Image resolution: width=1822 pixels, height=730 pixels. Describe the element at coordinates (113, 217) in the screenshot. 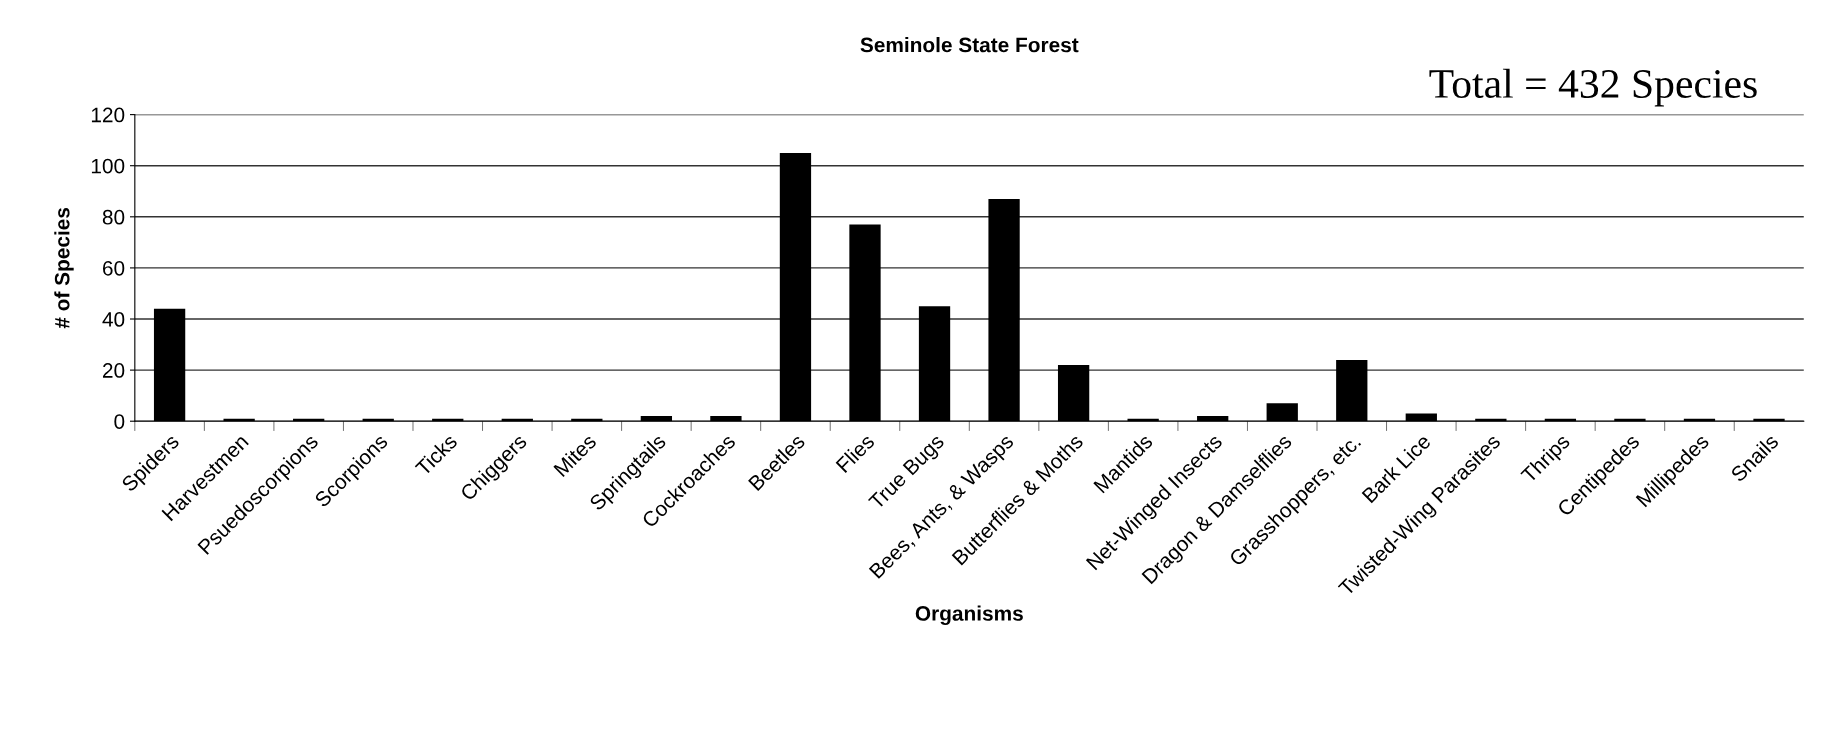

I see `y-tick-label: 80` at that location.